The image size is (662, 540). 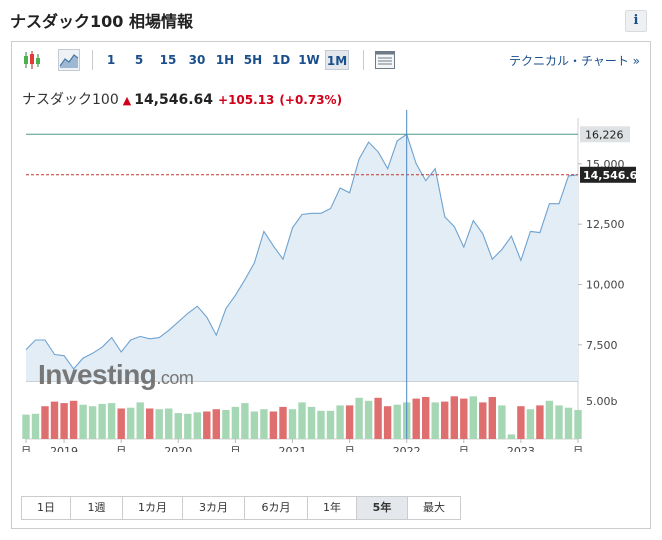 I want to click on range-3m: 3カ月, so click(x=213, y=508).